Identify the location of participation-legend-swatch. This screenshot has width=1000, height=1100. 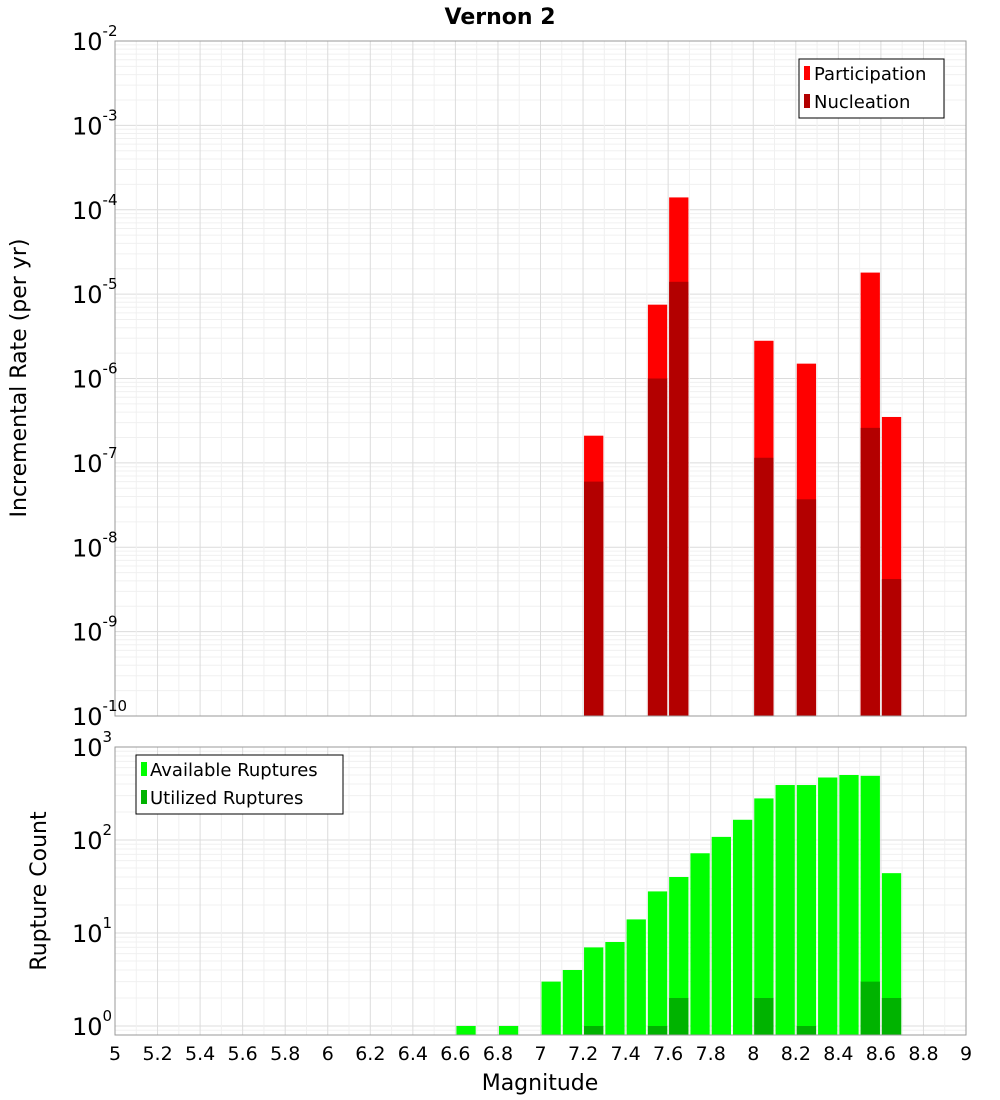
(807, 73).